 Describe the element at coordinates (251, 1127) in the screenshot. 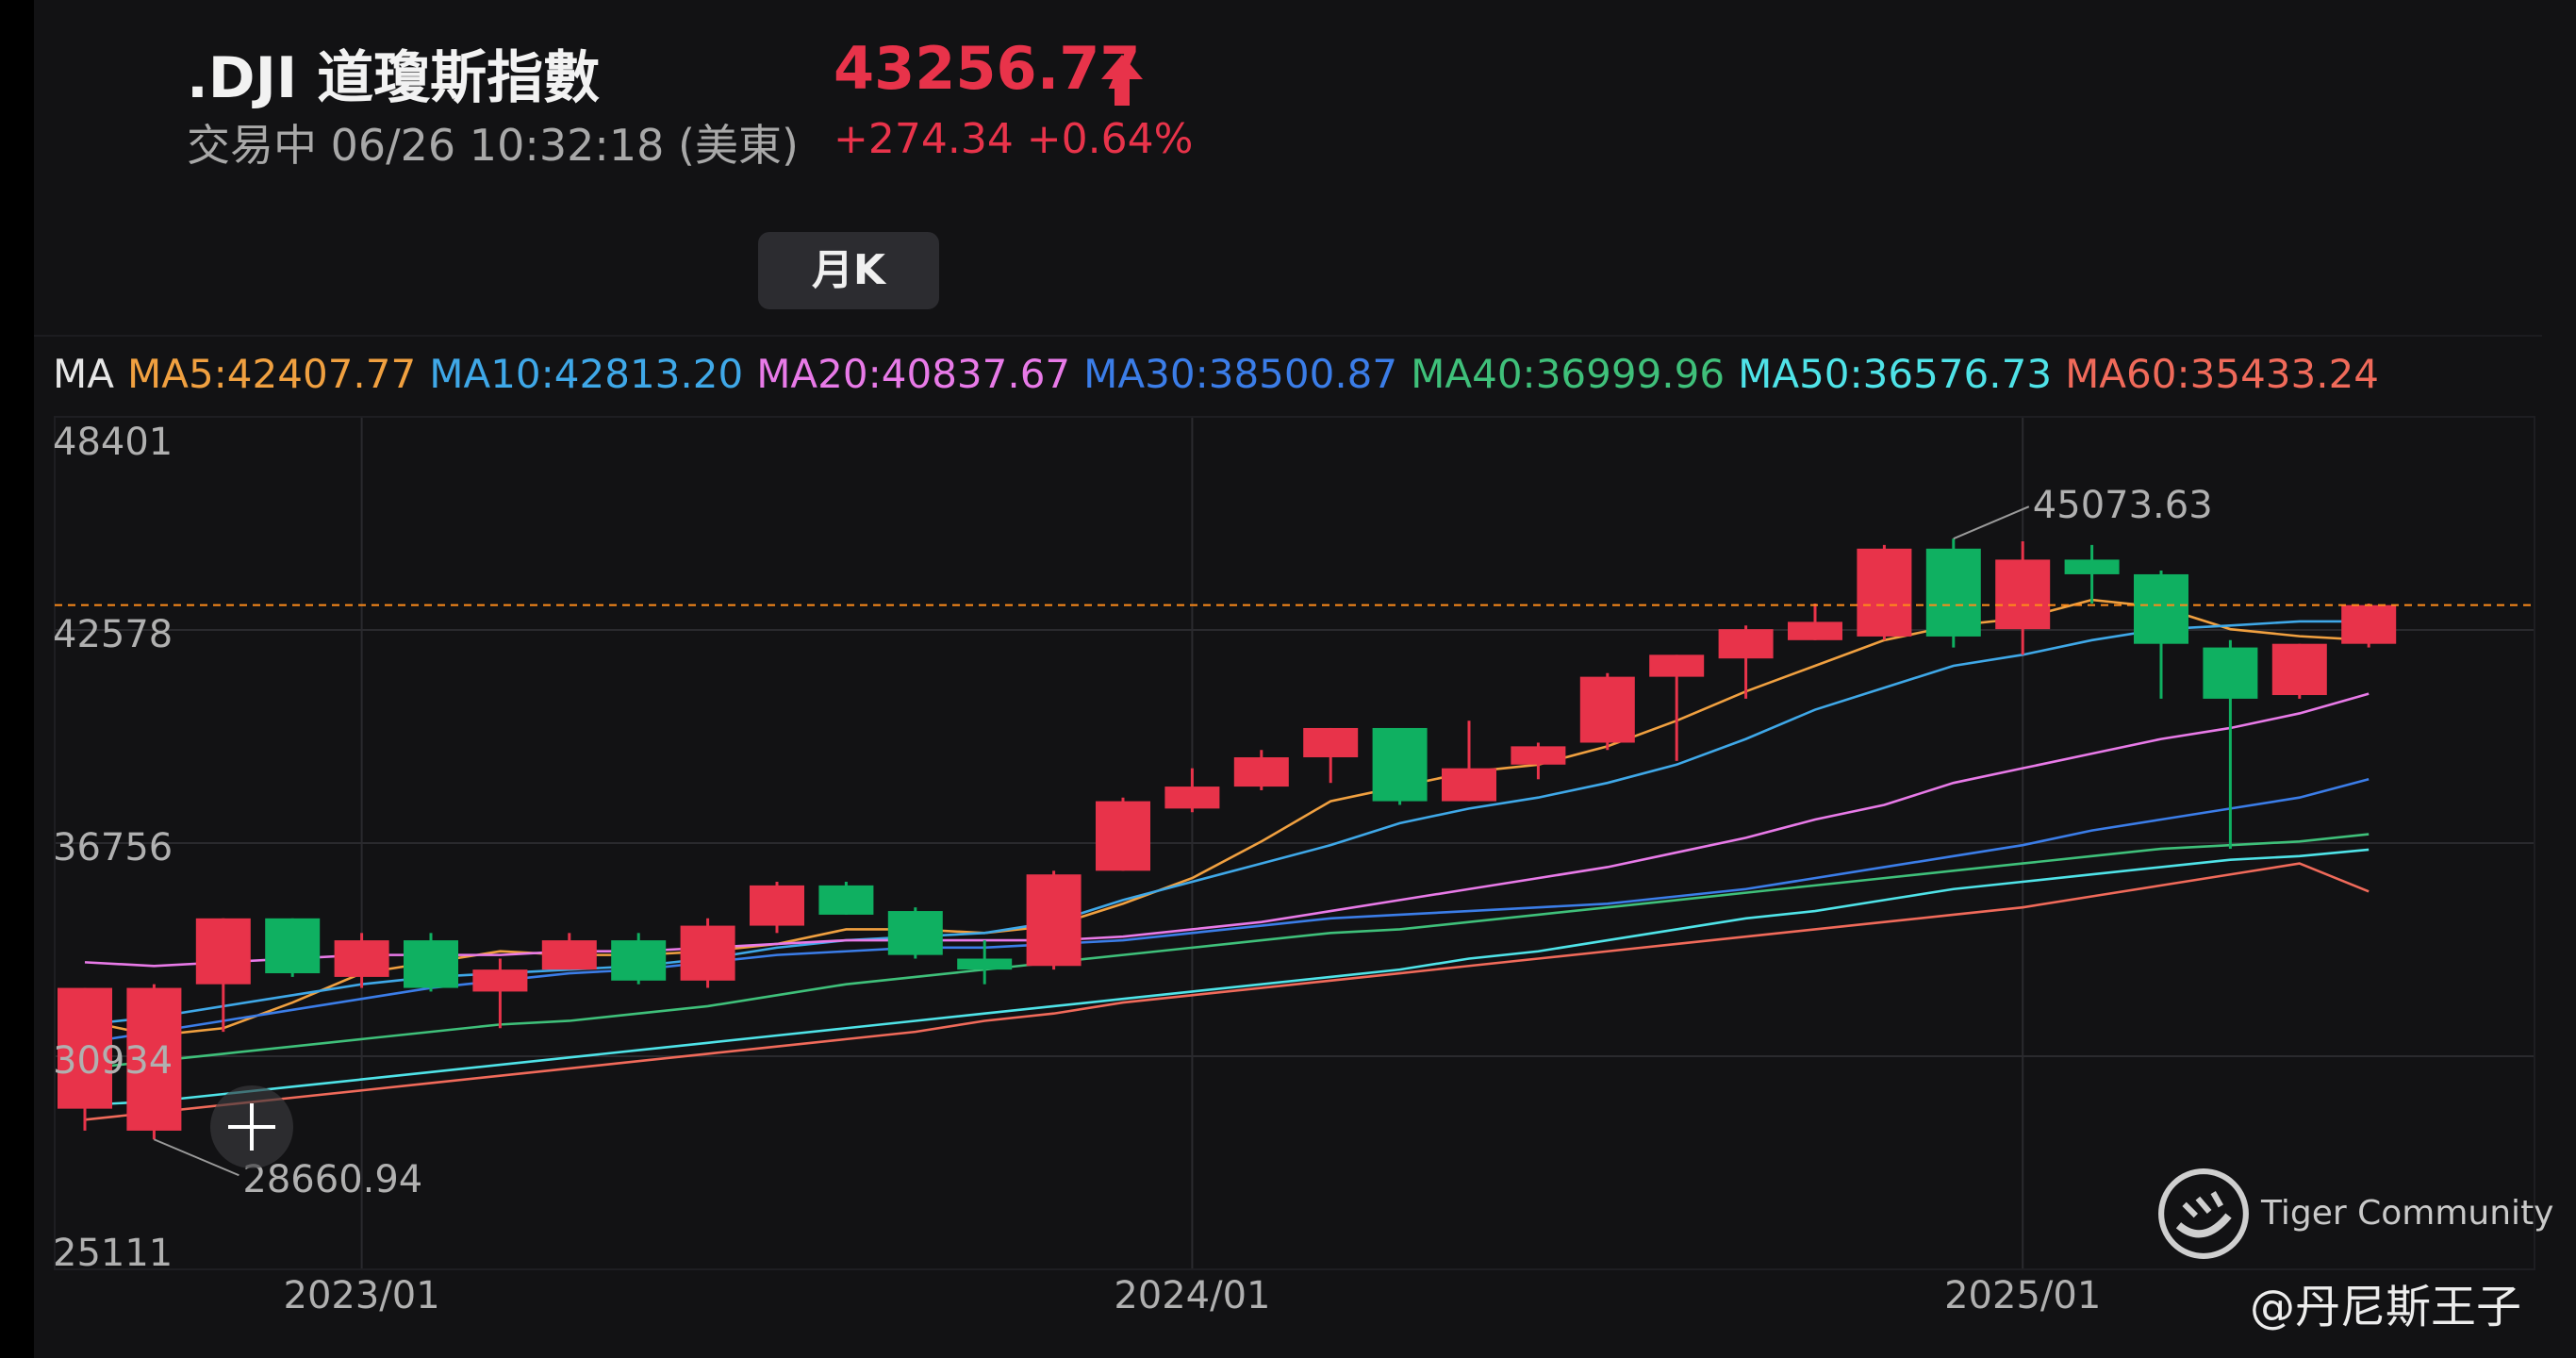

I see `crosshair-icon` at that location.